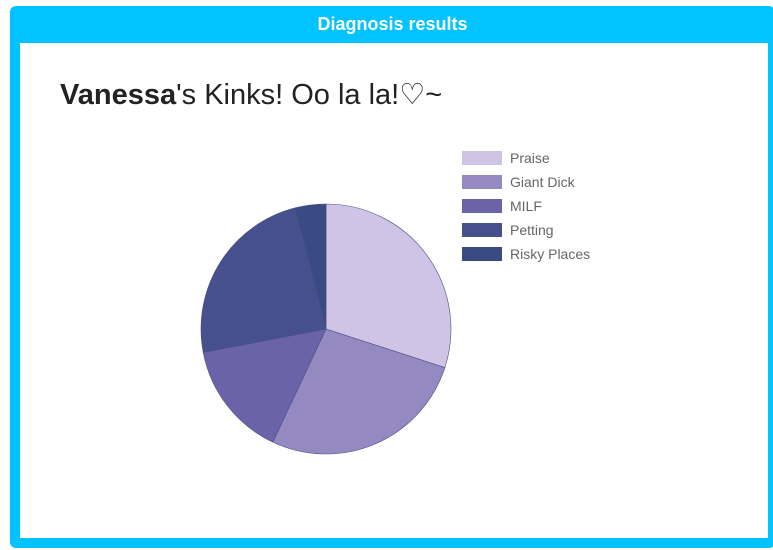 The height and width of the screenshot is (550, 773). What do you see at coordinates (263, 280) in the screenshot?
I see `pie-slice-petting` at bounding box center [263, 280].